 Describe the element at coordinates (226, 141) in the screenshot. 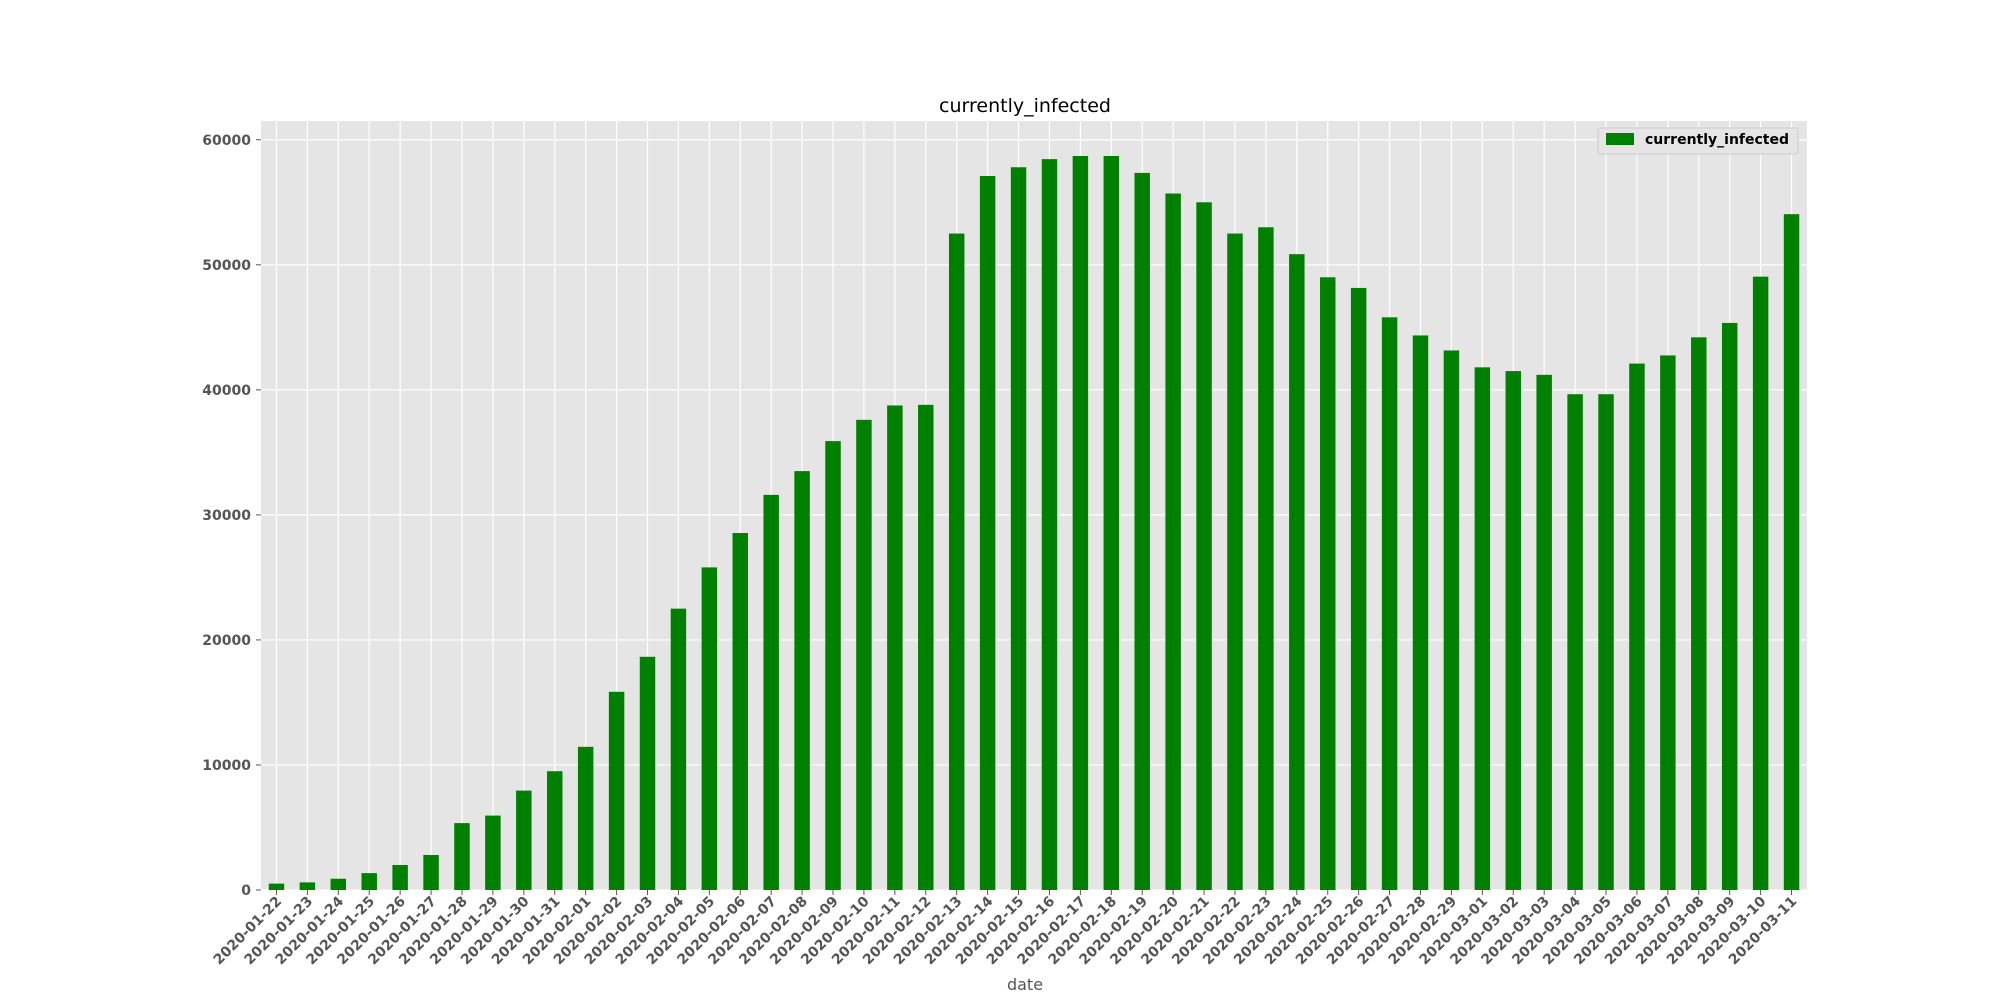

I see `y-tick-label: 60000` at that location.